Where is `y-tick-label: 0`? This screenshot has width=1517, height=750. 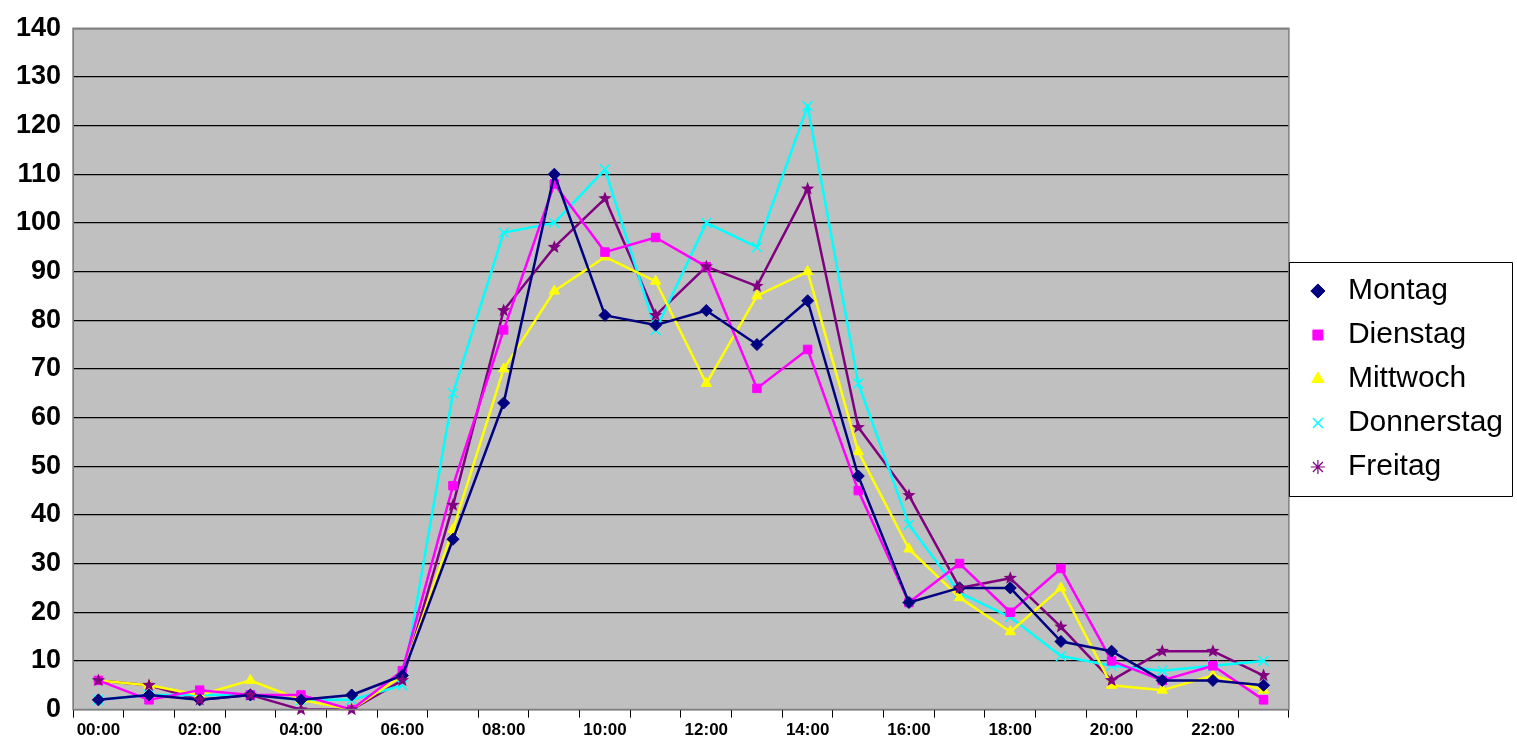
y-tick-label: 0 is located at coordinates (54, 708).